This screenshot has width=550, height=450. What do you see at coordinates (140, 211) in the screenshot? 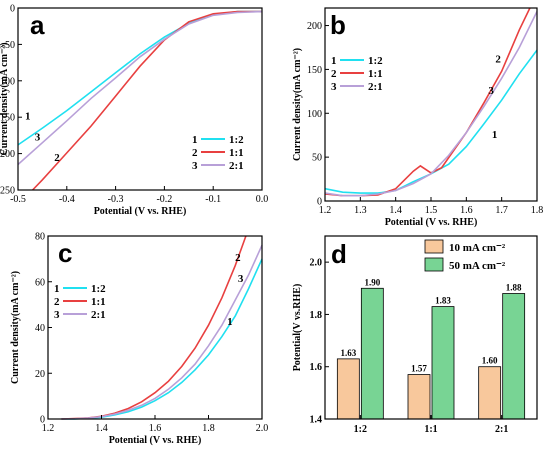
I see `panel-a-xlabel: Potential (V vs. RHE)` at bounding box center [140, 211].